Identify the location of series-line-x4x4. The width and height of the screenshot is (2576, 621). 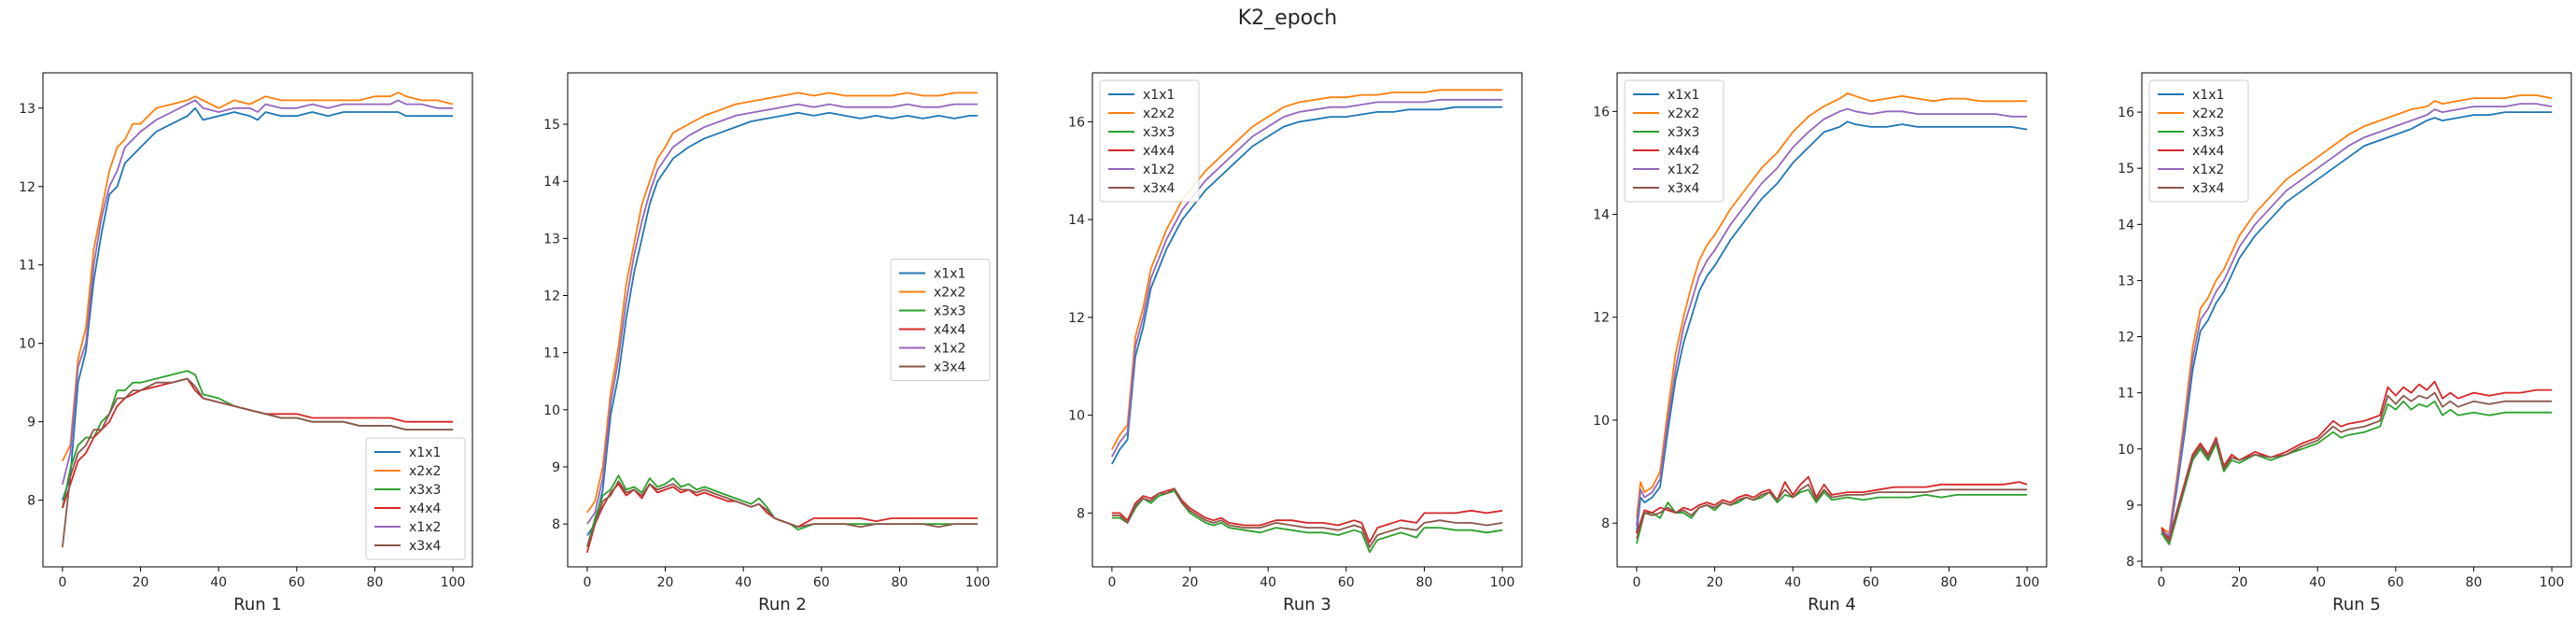
(2357, 460).